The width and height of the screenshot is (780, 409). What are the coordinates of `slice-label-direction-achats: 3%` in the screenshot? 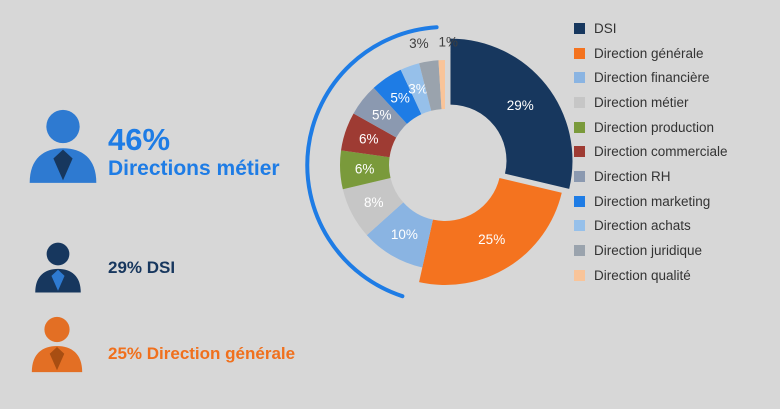 It's located at (418, 89).